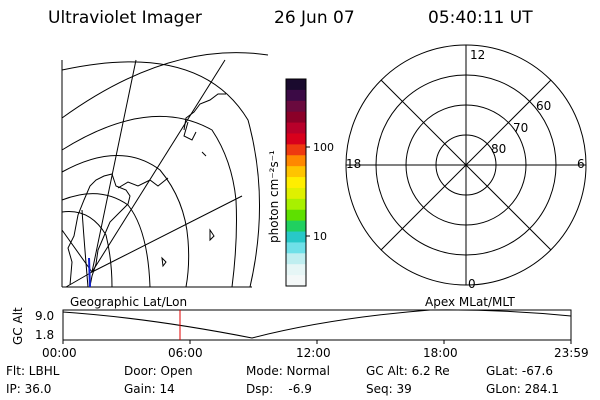 Image resolution: width=600 pixels, height=400 pixels. I want to click on left-plot-title: Geographic Lat/Lon, so click(128, 302).